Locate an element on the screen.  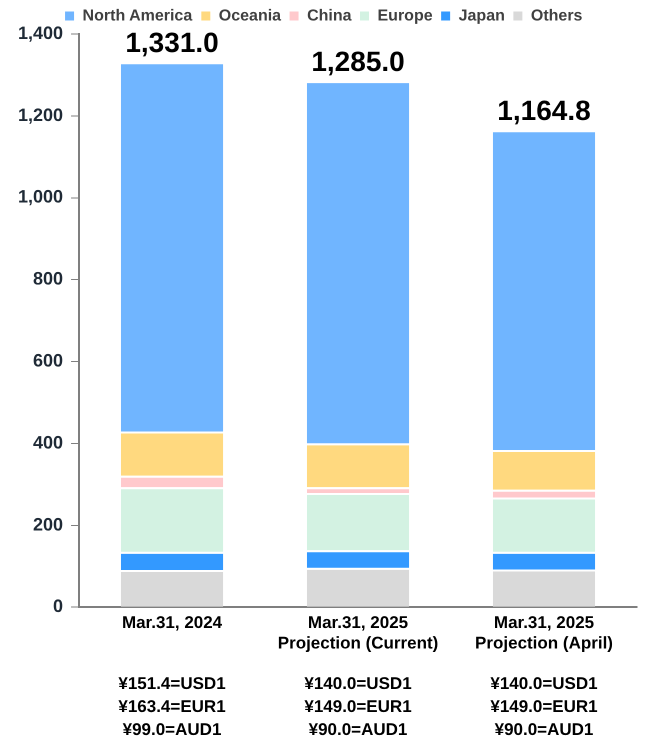
y-tick-label: 1,200 is located at coordinates (41, 114).